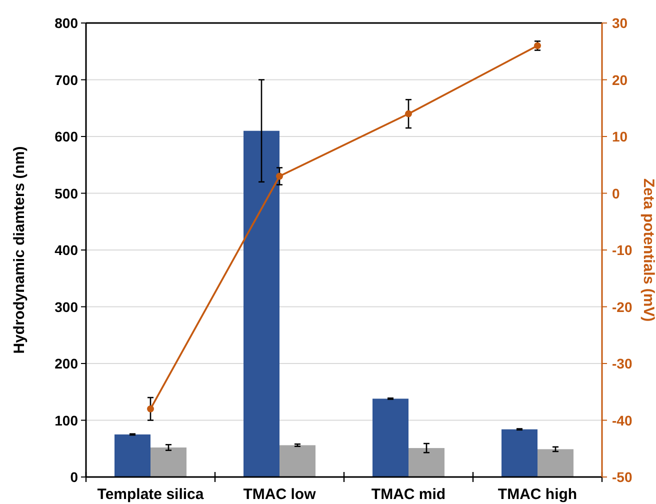 The image size is (656, 504). Describe the element at coordinates (66, 136) in the screenshot. I see `y-tick-label: 600` at that location.